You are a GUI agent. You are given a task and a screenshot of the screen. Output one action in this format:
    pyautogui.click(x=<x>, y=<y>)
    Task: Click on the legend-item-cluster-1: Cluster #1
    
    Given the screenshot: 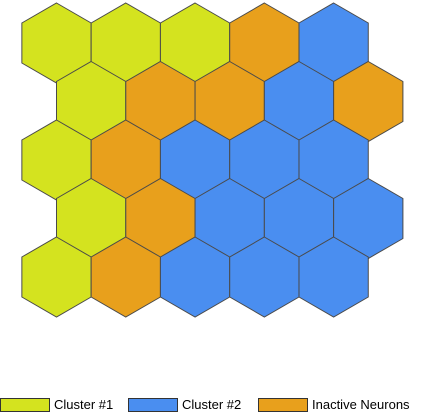 What is the action you would take?
    pyautogui.click(x=56, y=404)
    